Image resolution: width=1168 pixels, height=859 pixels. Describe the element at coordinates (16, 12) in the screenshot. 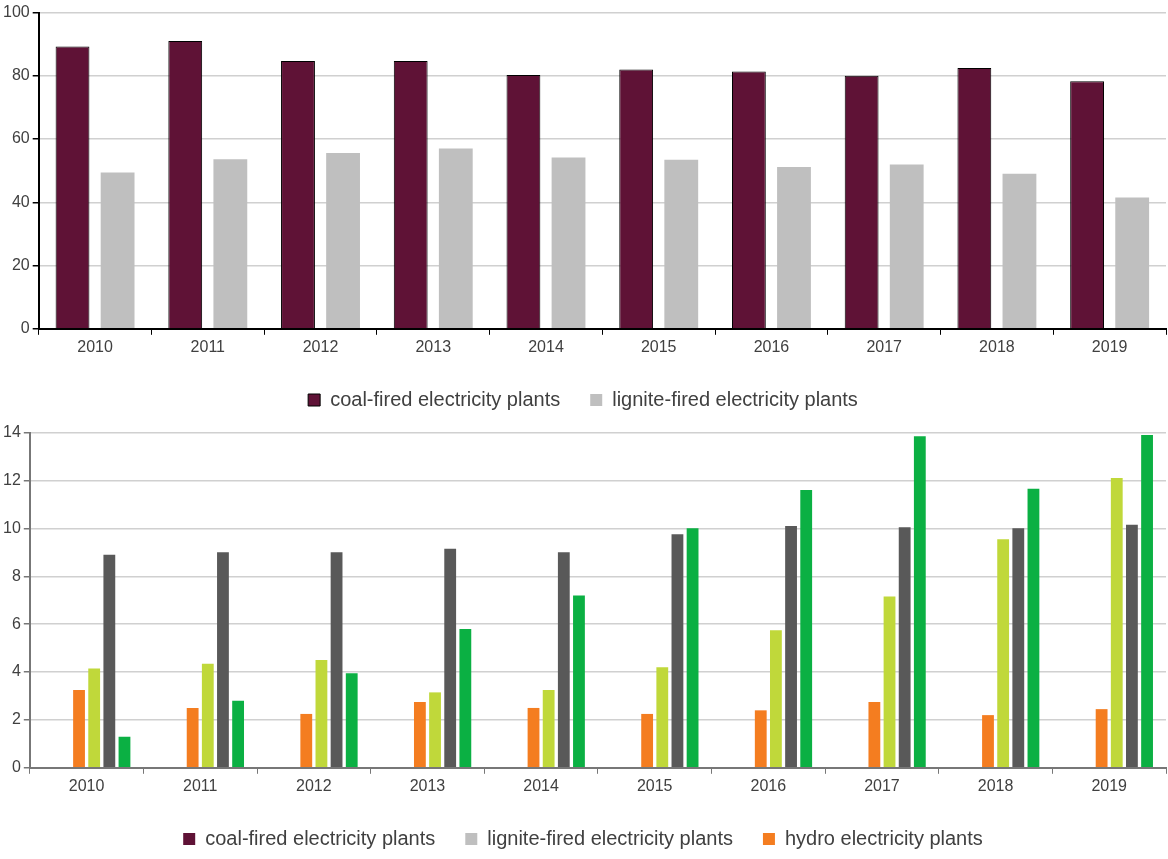

I see `y-tick-label: 100` at that location.